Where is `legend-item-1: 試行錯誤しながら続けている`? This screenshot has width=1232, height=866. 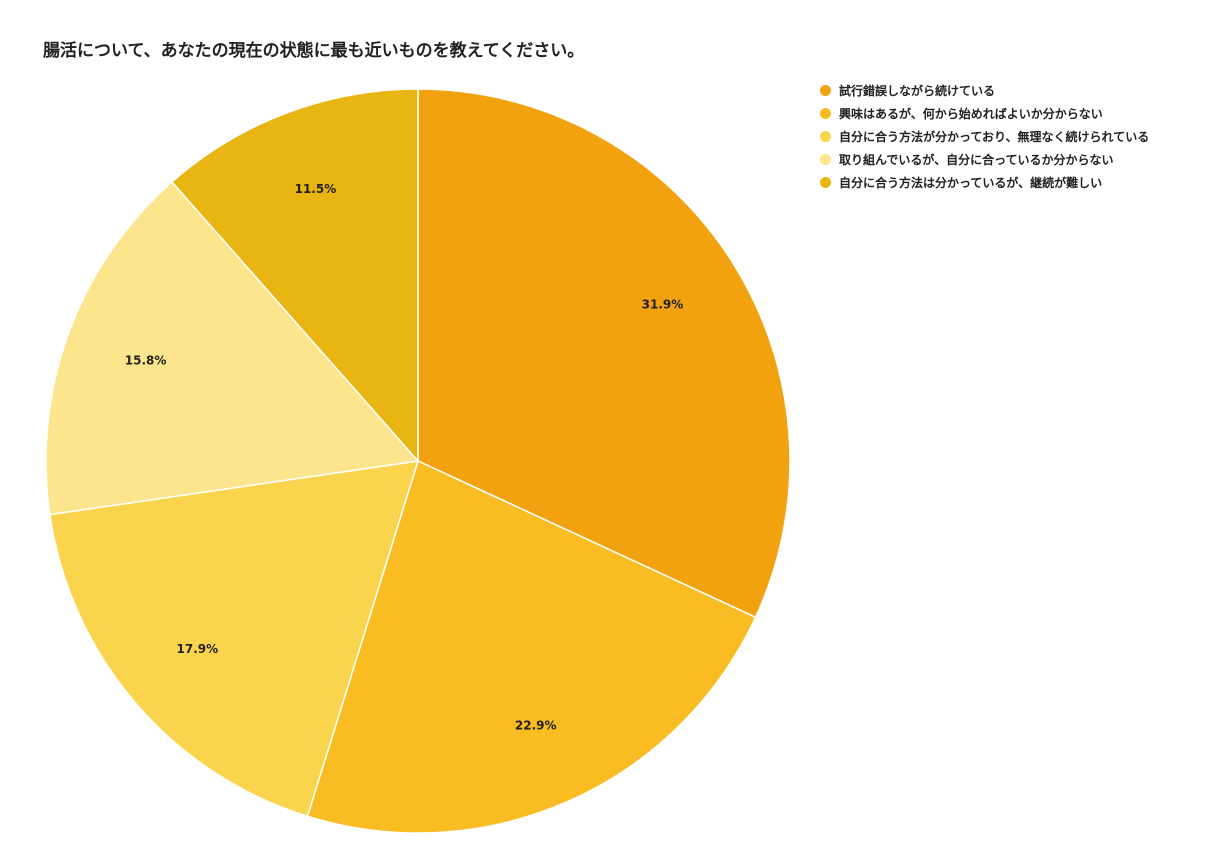
legend-item-1: 試行錯誤しながら続けている is located at coordinates (984, 90).